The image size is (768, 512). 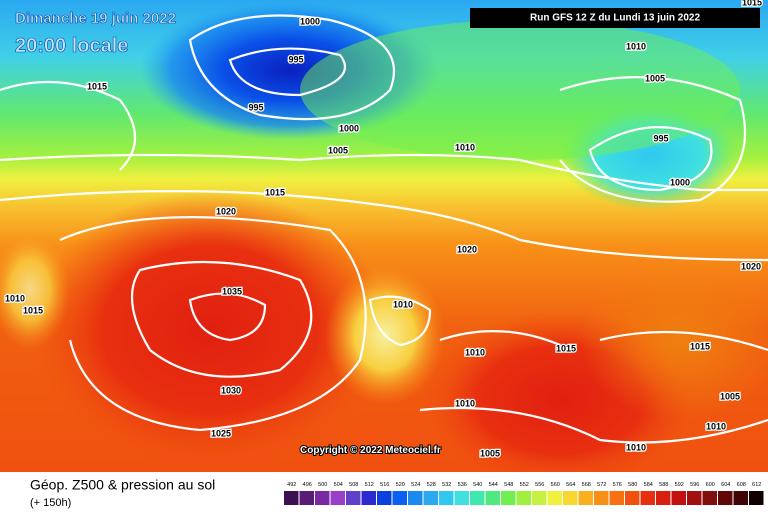 I want to click on scale-label: 596, so click(x=694, y=485).